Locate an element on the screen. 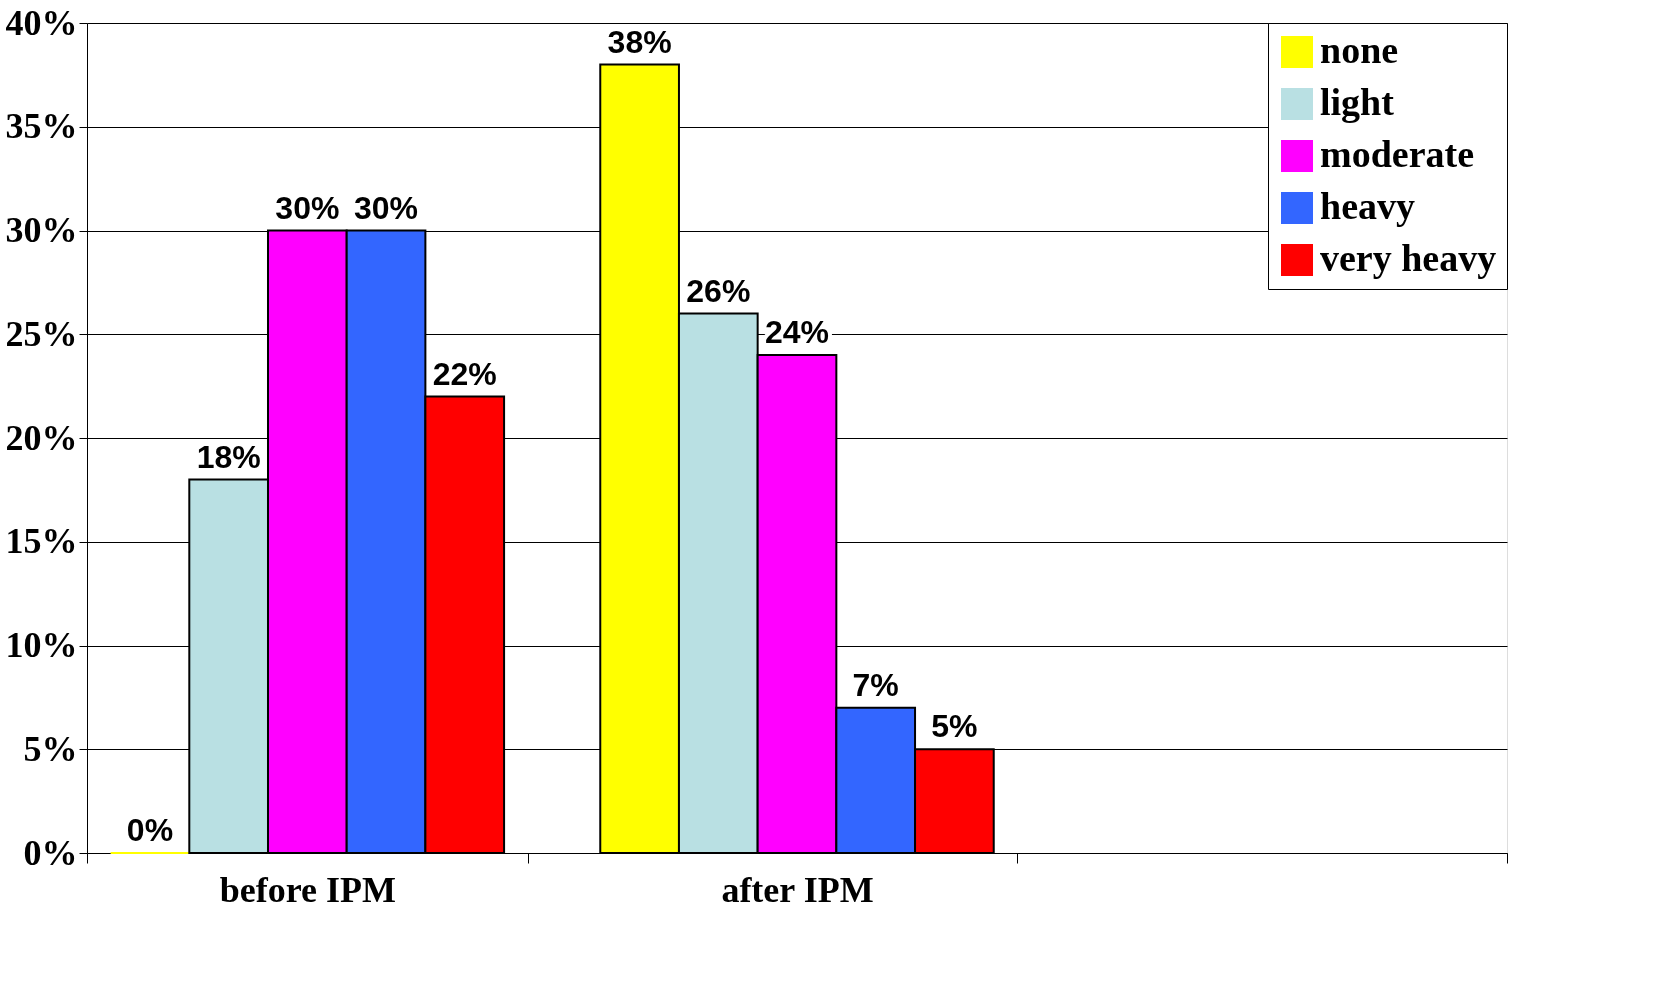 The image size is (1673, 1008). data-label: 0% is located at coordinates (150, 830).